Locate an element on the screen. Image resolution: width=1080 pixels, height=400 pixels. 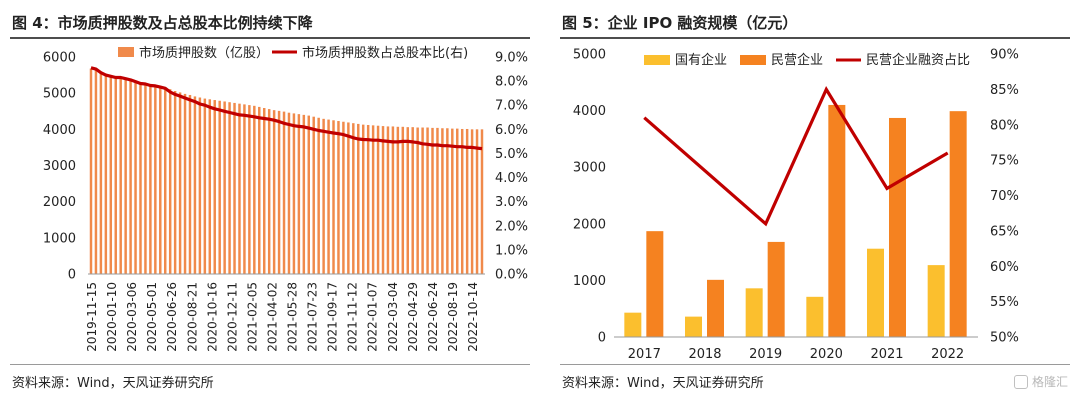
right-source-note: 资料来源：Wind，天风证券研究所 is located at coordinates (663, 383).